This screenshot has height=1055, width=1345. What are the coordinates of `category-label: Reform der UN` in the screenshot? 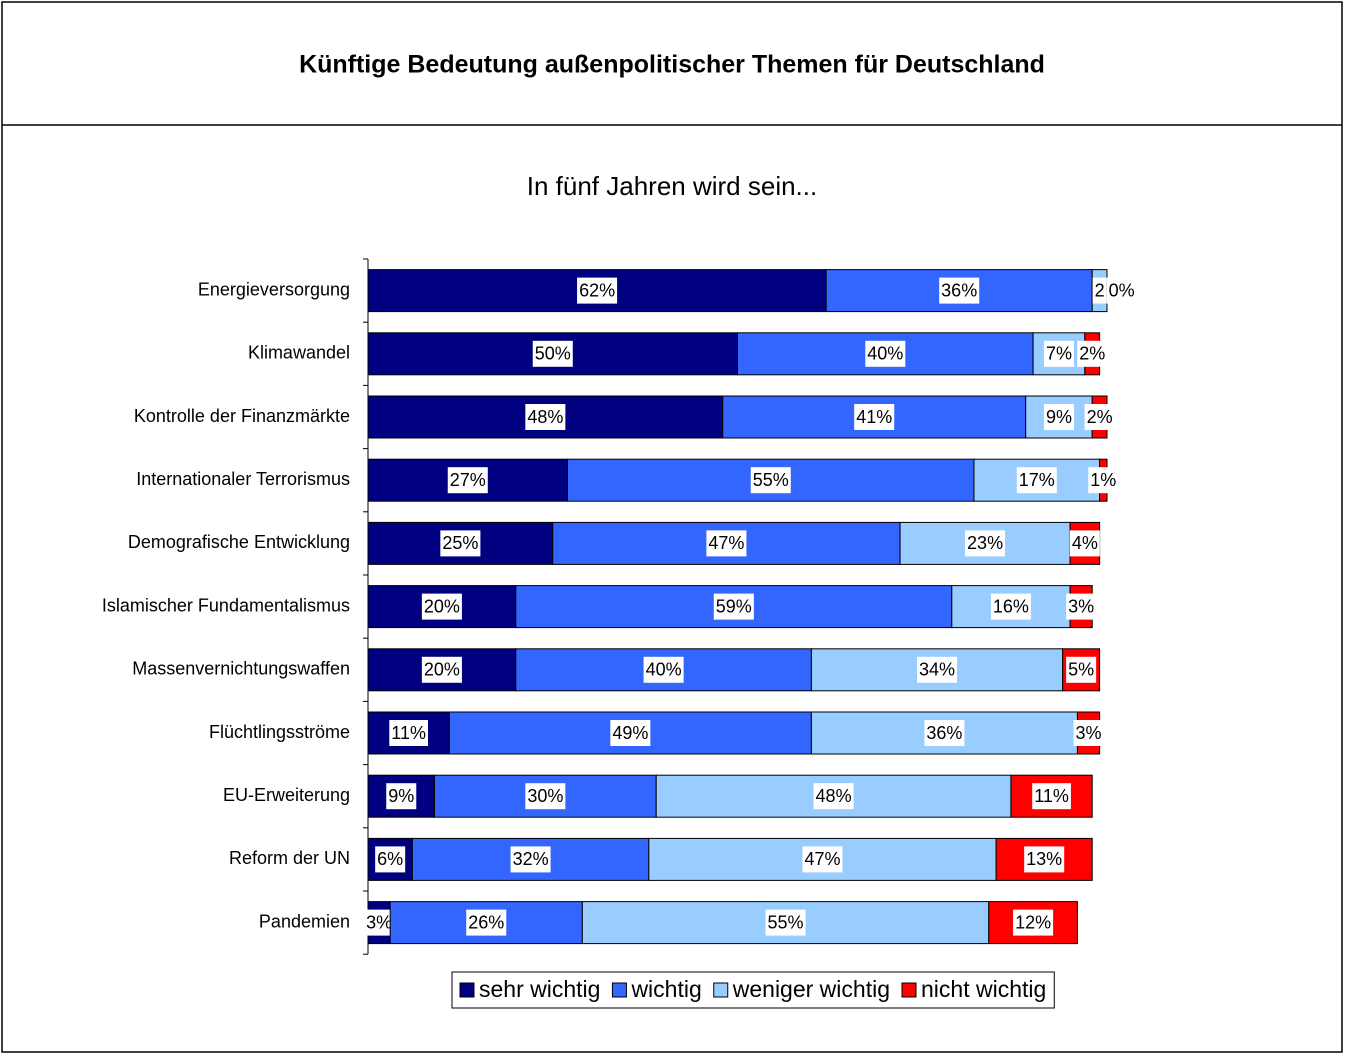 It's located at (289, 858).